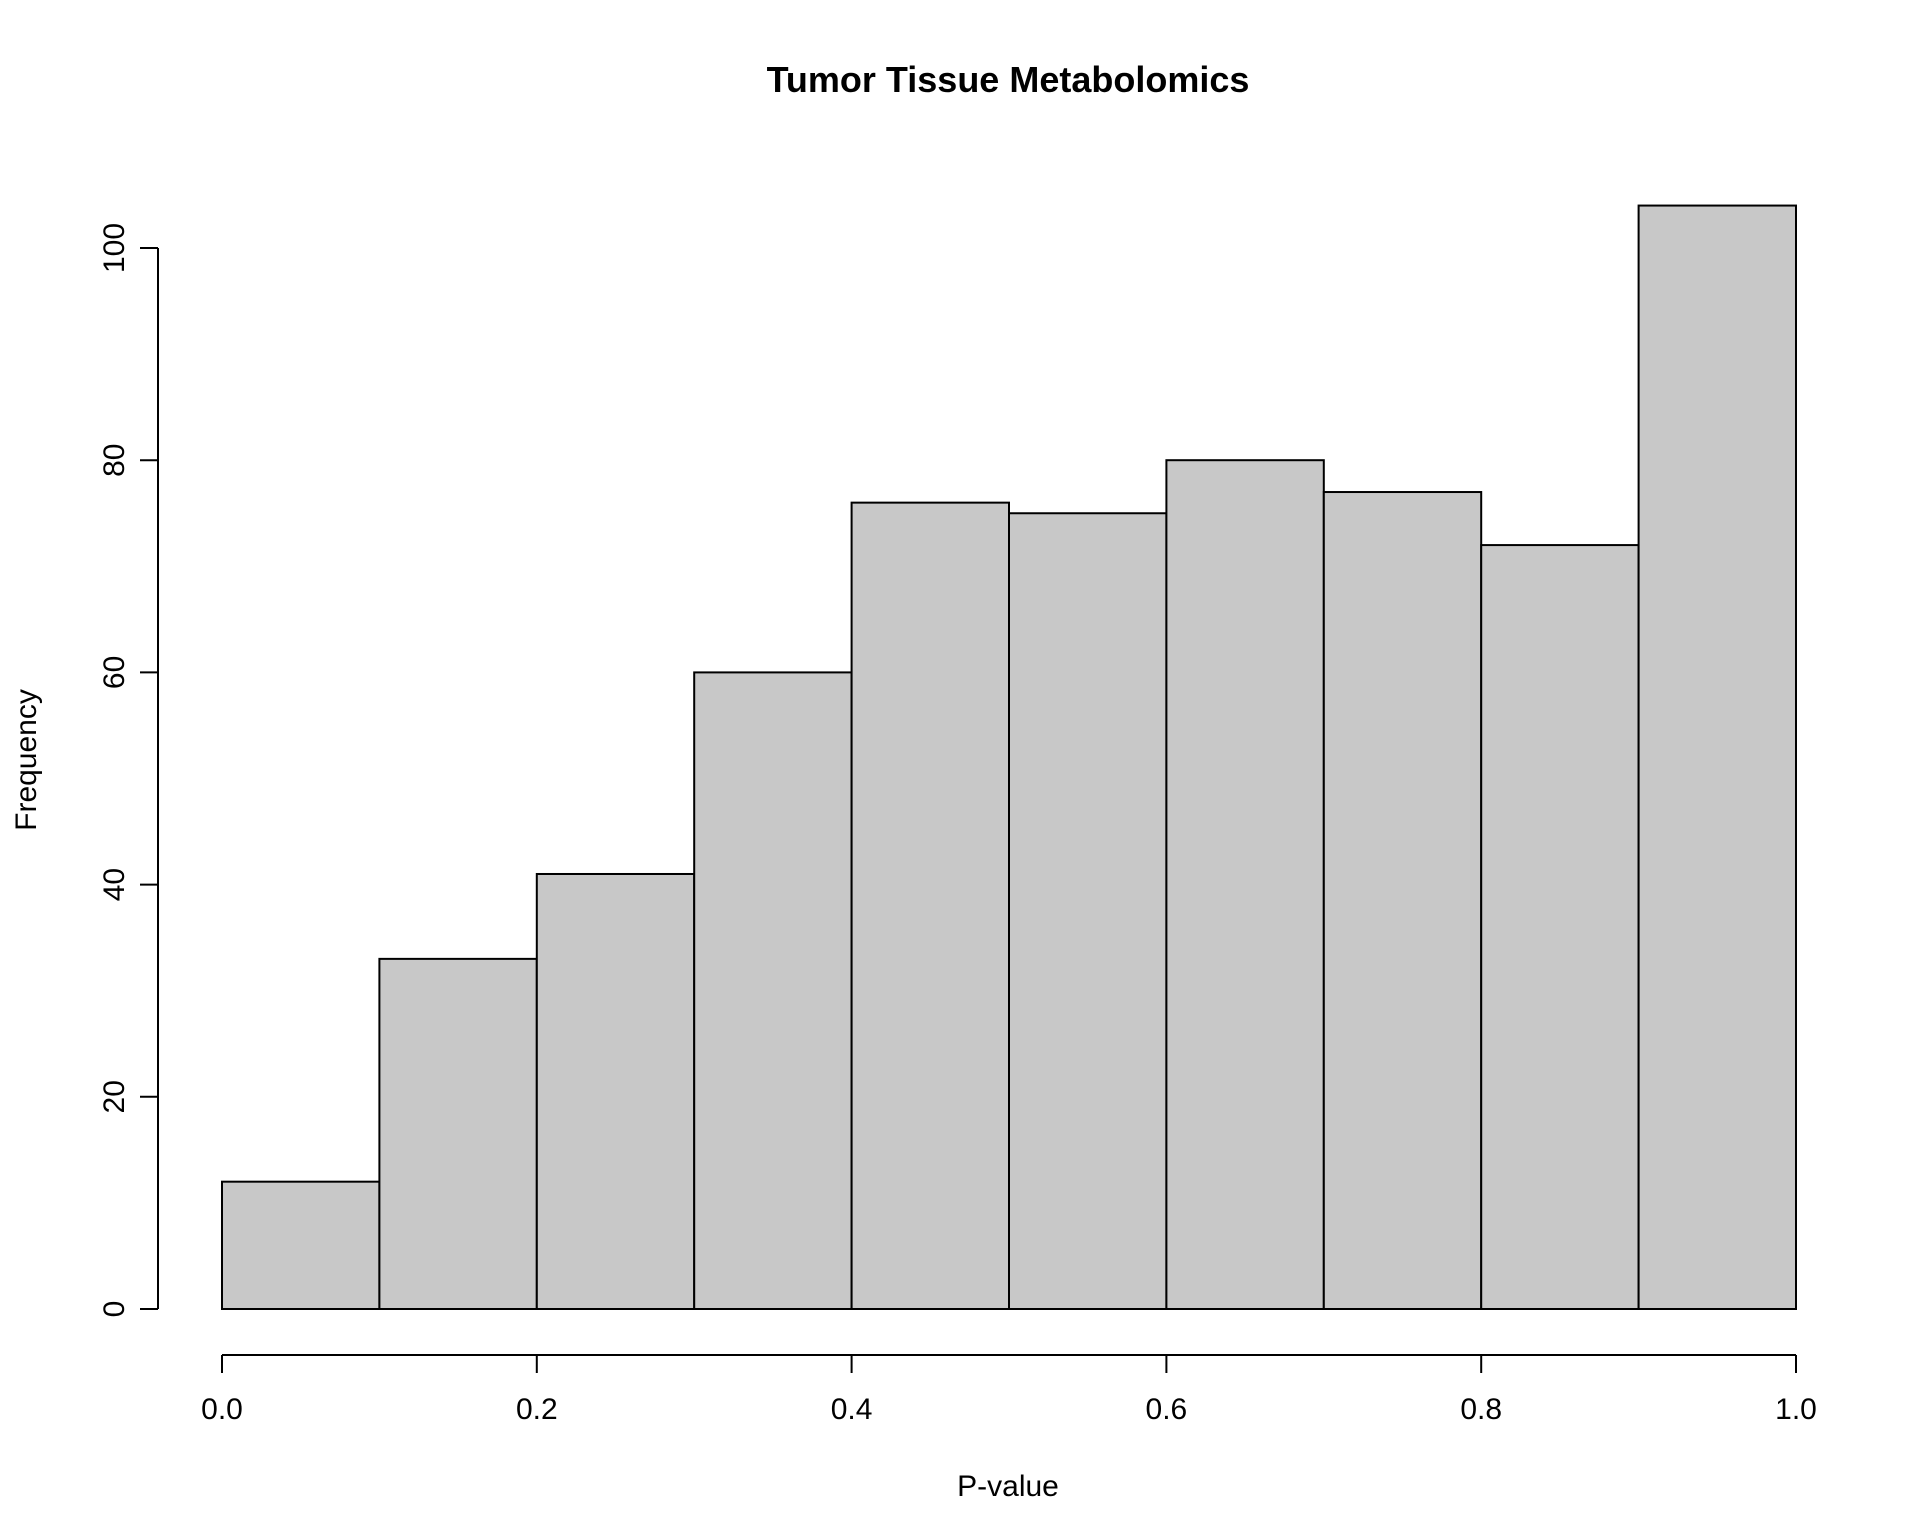 The width and height of the screenshot is (1920, 1536). Describe the element at coordinates (114, 884) in the screenshot. I see `y-tick-label-2: 40` at that location.